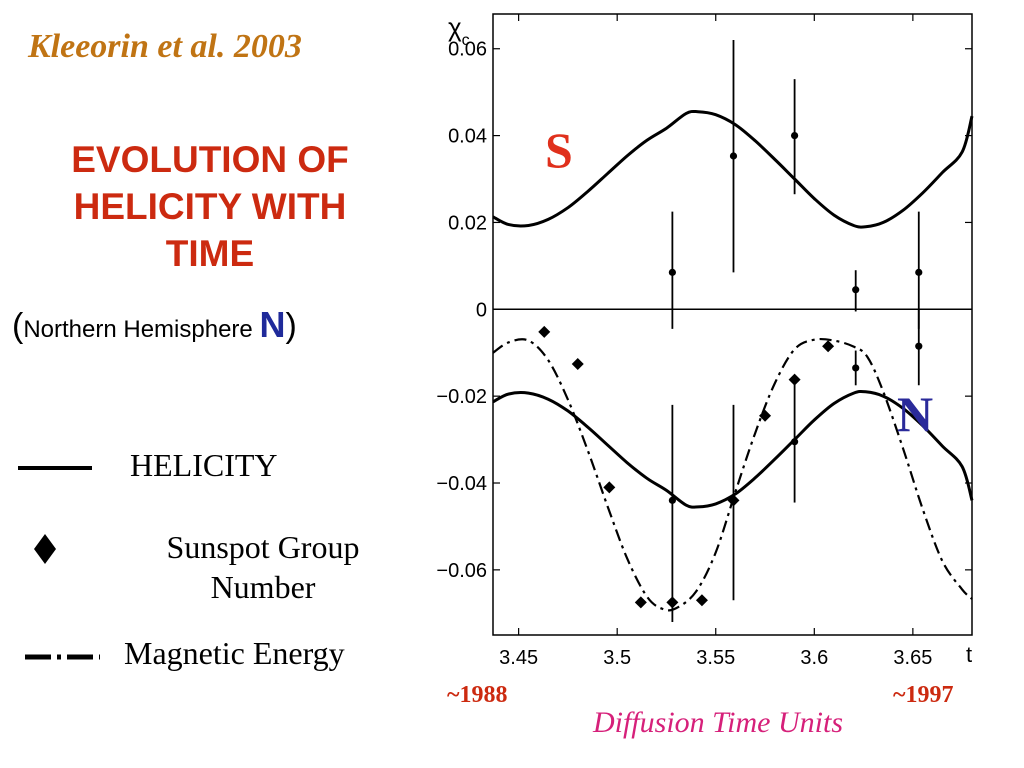  Describe the element at coordinates (814, 658) in the screenshot. I see `x-tick-label: 3.6` at that location.